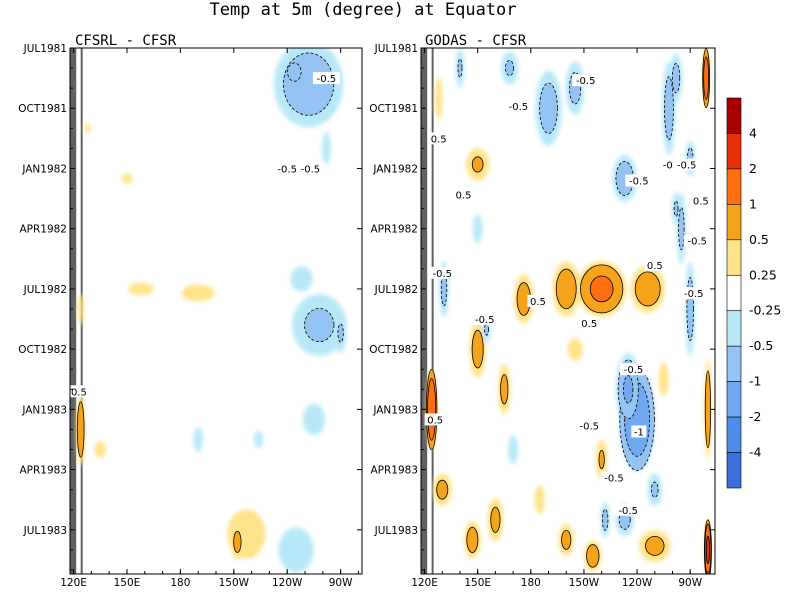 The height and width of the screenshot is (600, 800). I want to click on colorbar-label: 0.25, so click(763, 274).